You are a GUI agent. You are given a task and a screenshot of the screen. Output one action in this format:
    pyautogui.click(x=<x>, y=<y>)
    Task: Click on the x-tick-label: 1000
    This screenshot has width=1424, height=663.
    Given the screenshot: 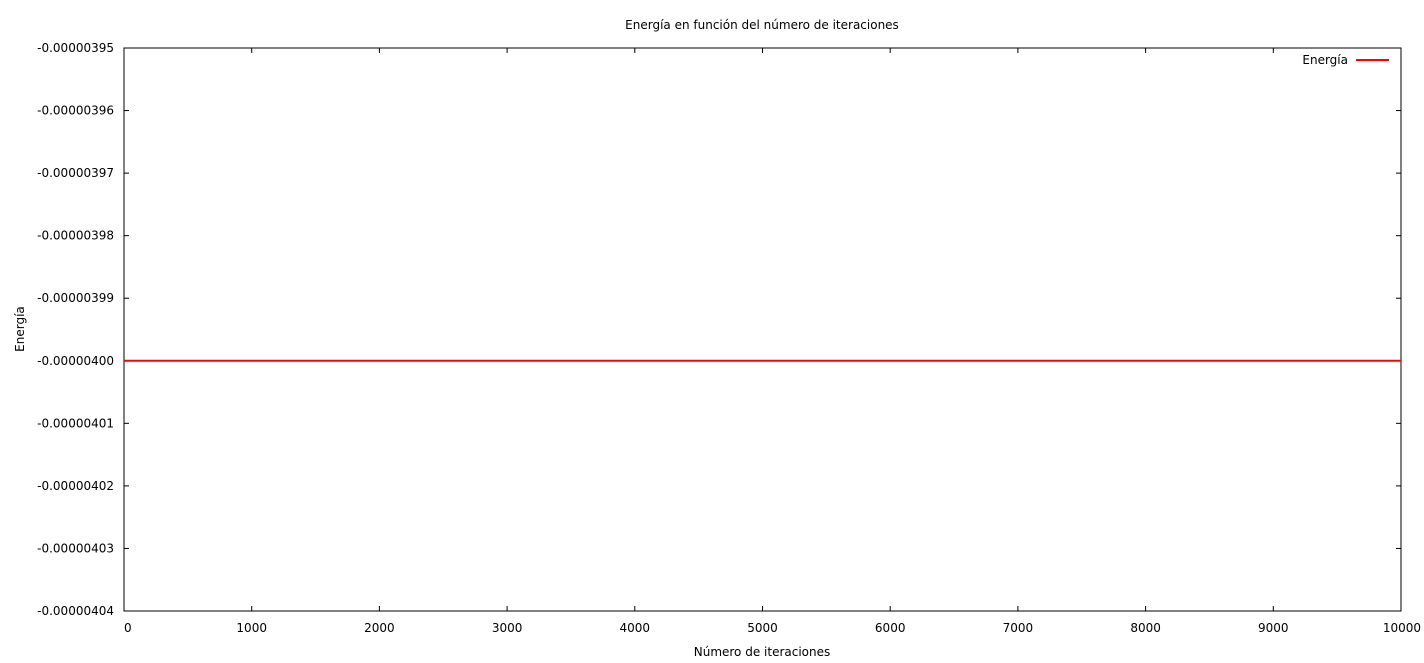 What is the action you would take?
    pyautogui.click(x=251, y=628)
    